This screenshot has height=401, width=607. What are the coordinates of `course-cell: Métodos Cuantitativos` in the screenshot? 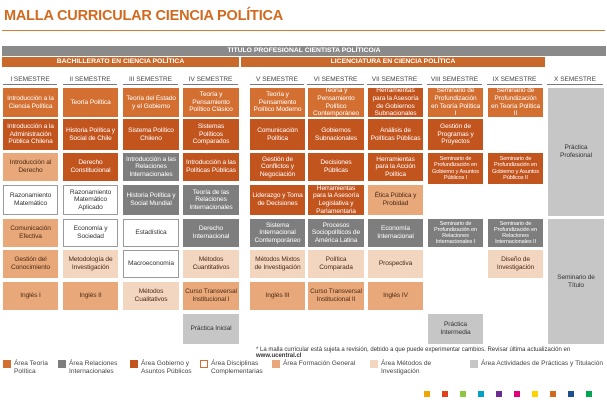 It's located at (211, 264).